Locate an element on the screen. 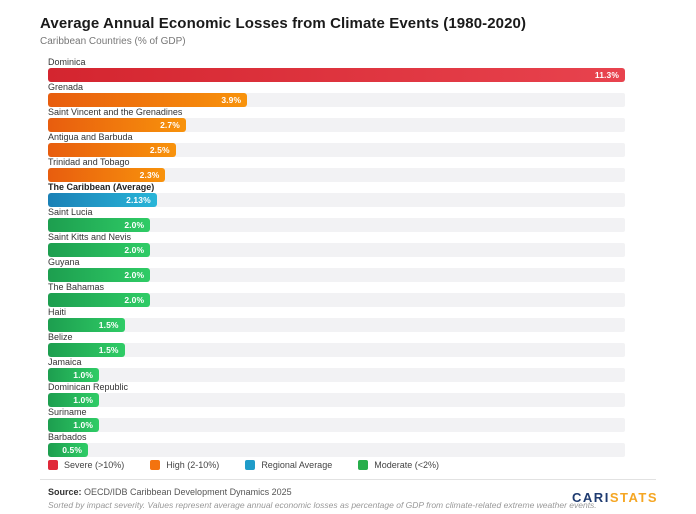 This screenshot has height=514, width=696. bar-track: 3.9% is located at coordinates (336, 100).